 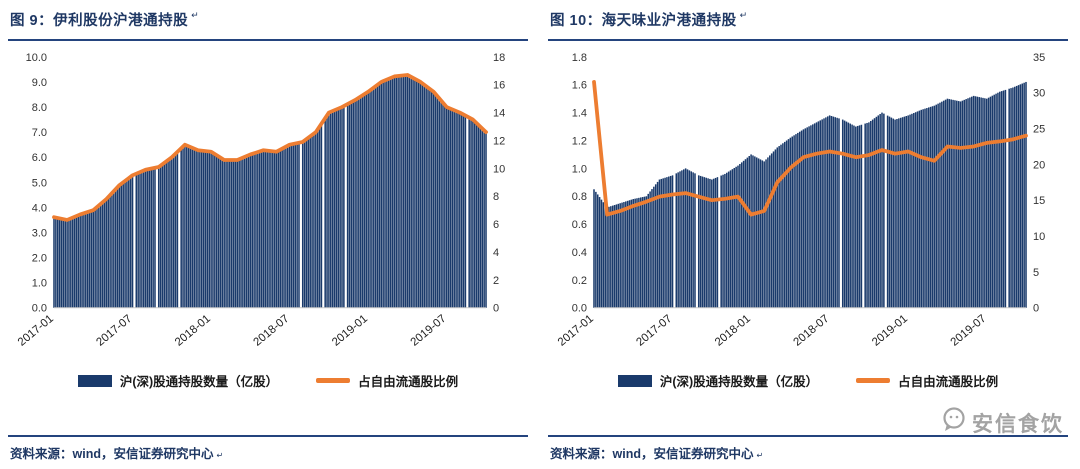 What do you see at coordinates (579, 86) in the screenshot?
I see `svg-text: 1.6` at bounding box center [579, 86].